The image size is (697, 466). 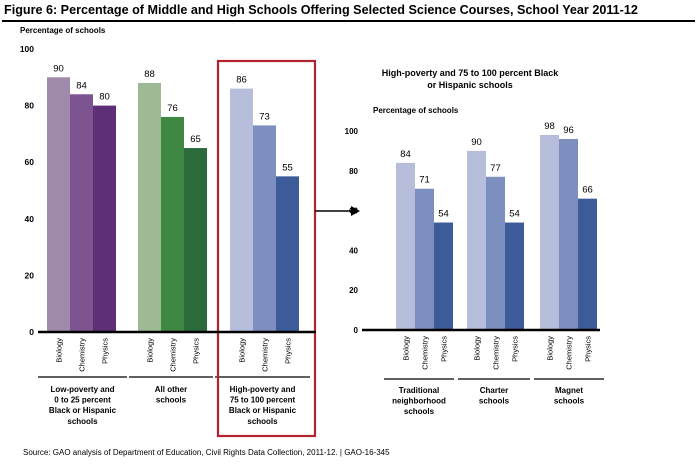 I want to click on group-label: neighborhood, so click(x=419, y=401).